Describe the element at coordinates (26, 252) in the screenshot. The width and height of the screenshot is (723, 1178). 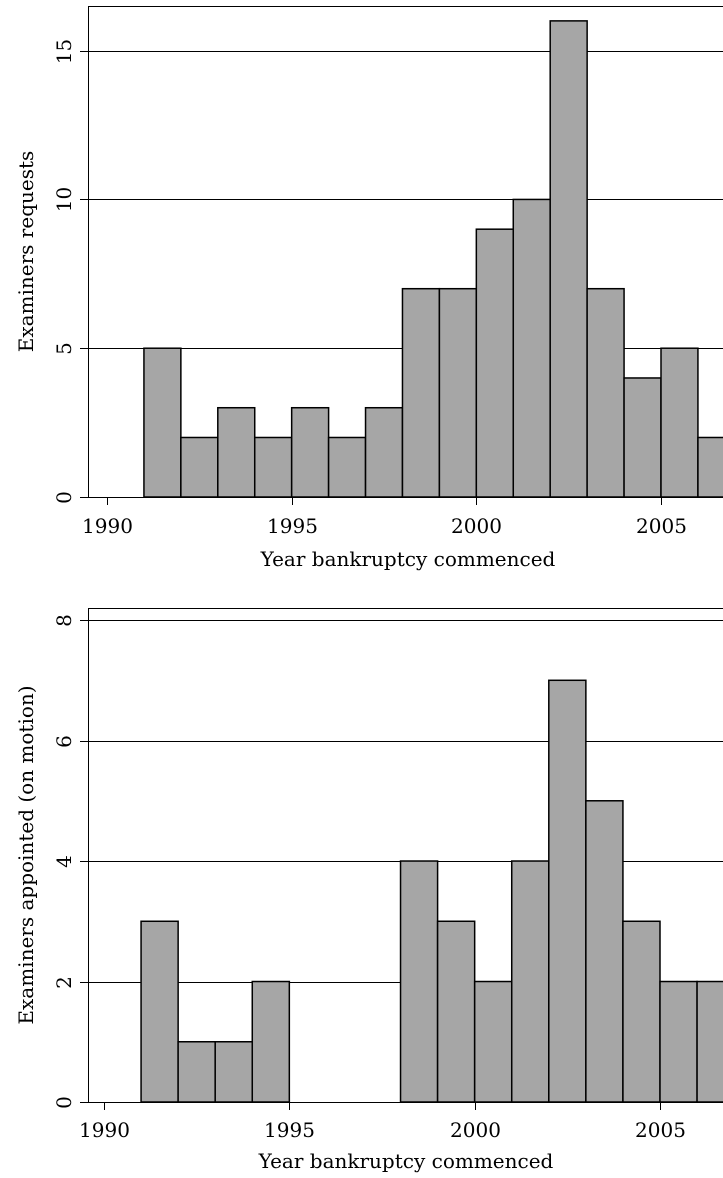
I see `y-axis-title: Examiners requests` at that location.